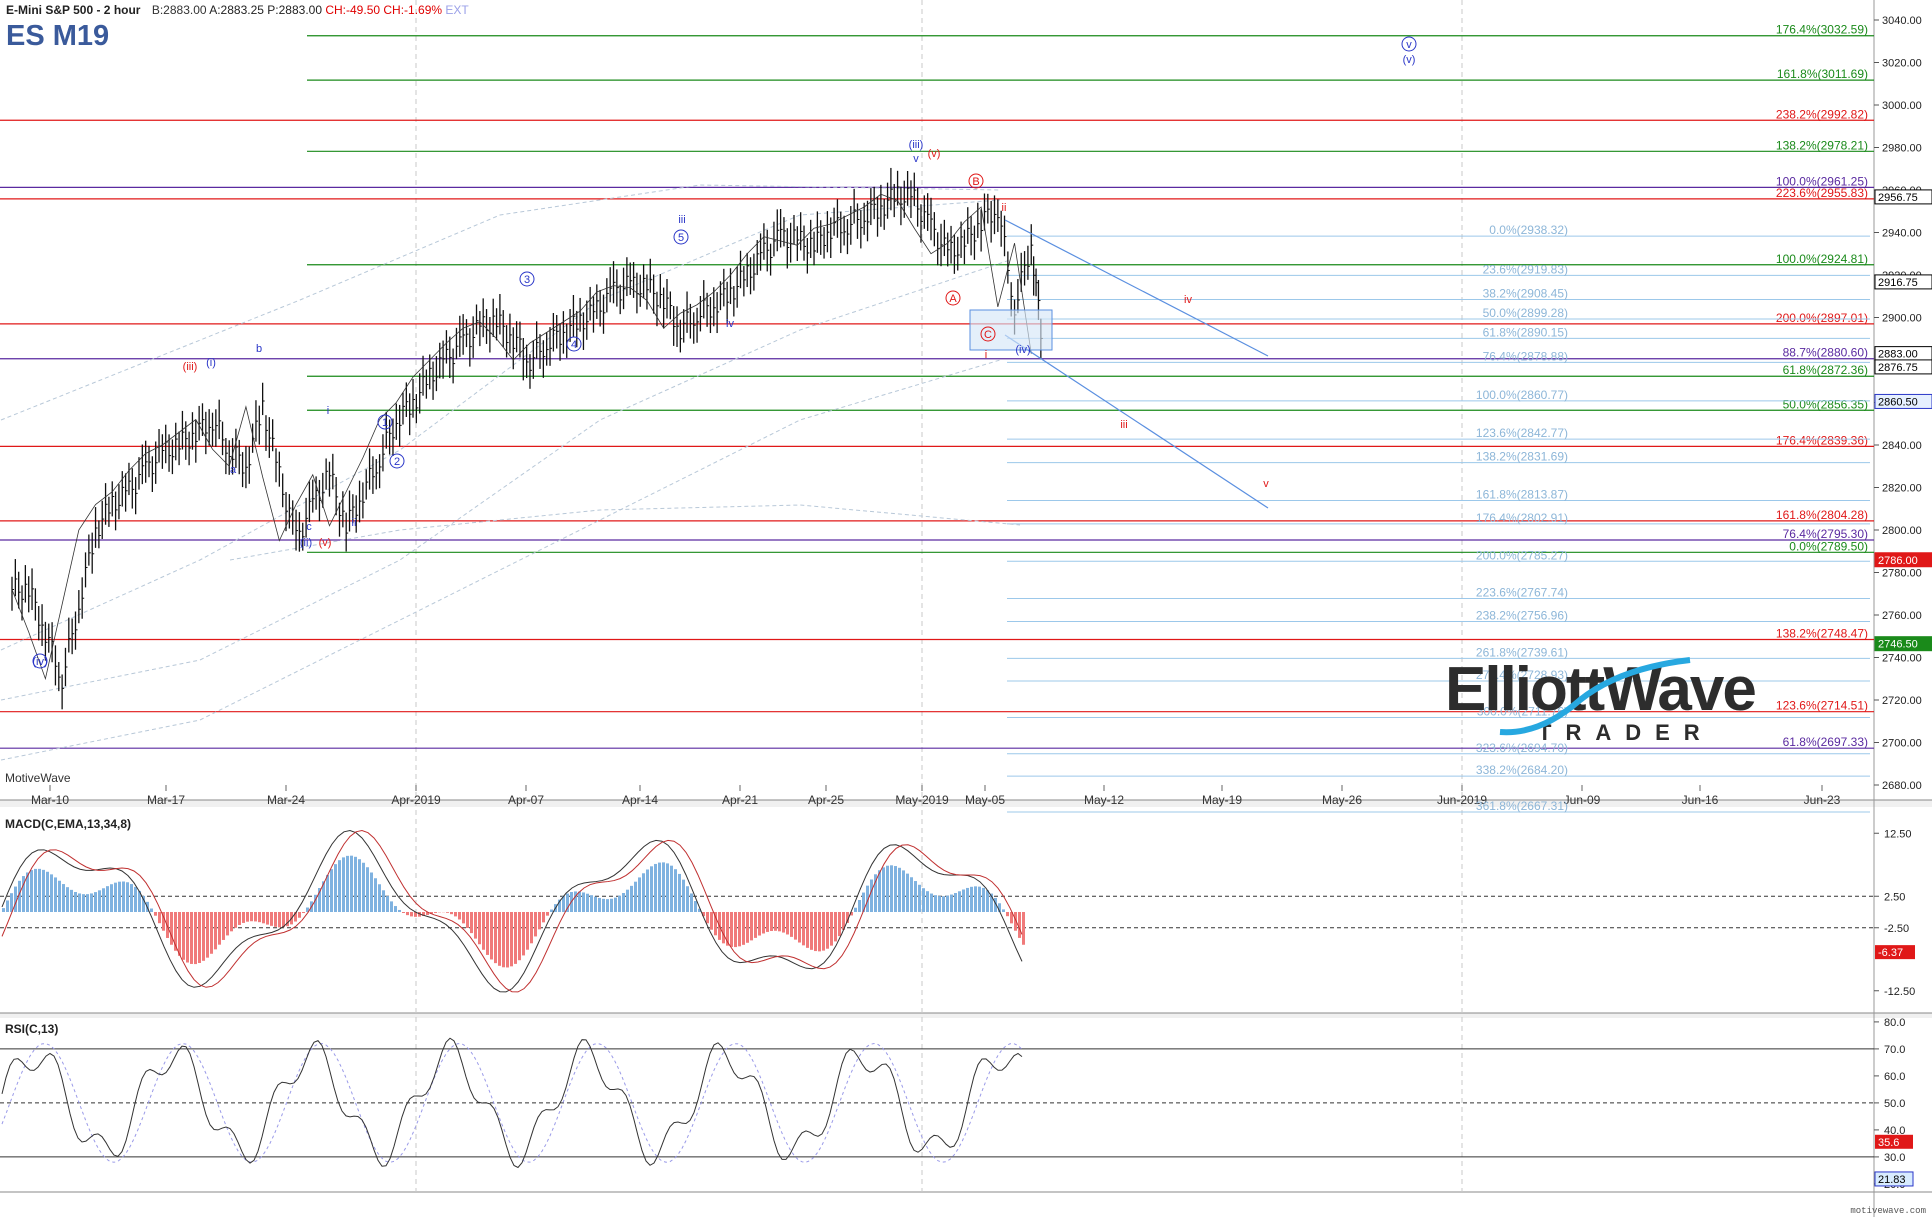 The height and width of the screenshot is (1217, 1932). I want to click on target-box, so click(1011, 330).